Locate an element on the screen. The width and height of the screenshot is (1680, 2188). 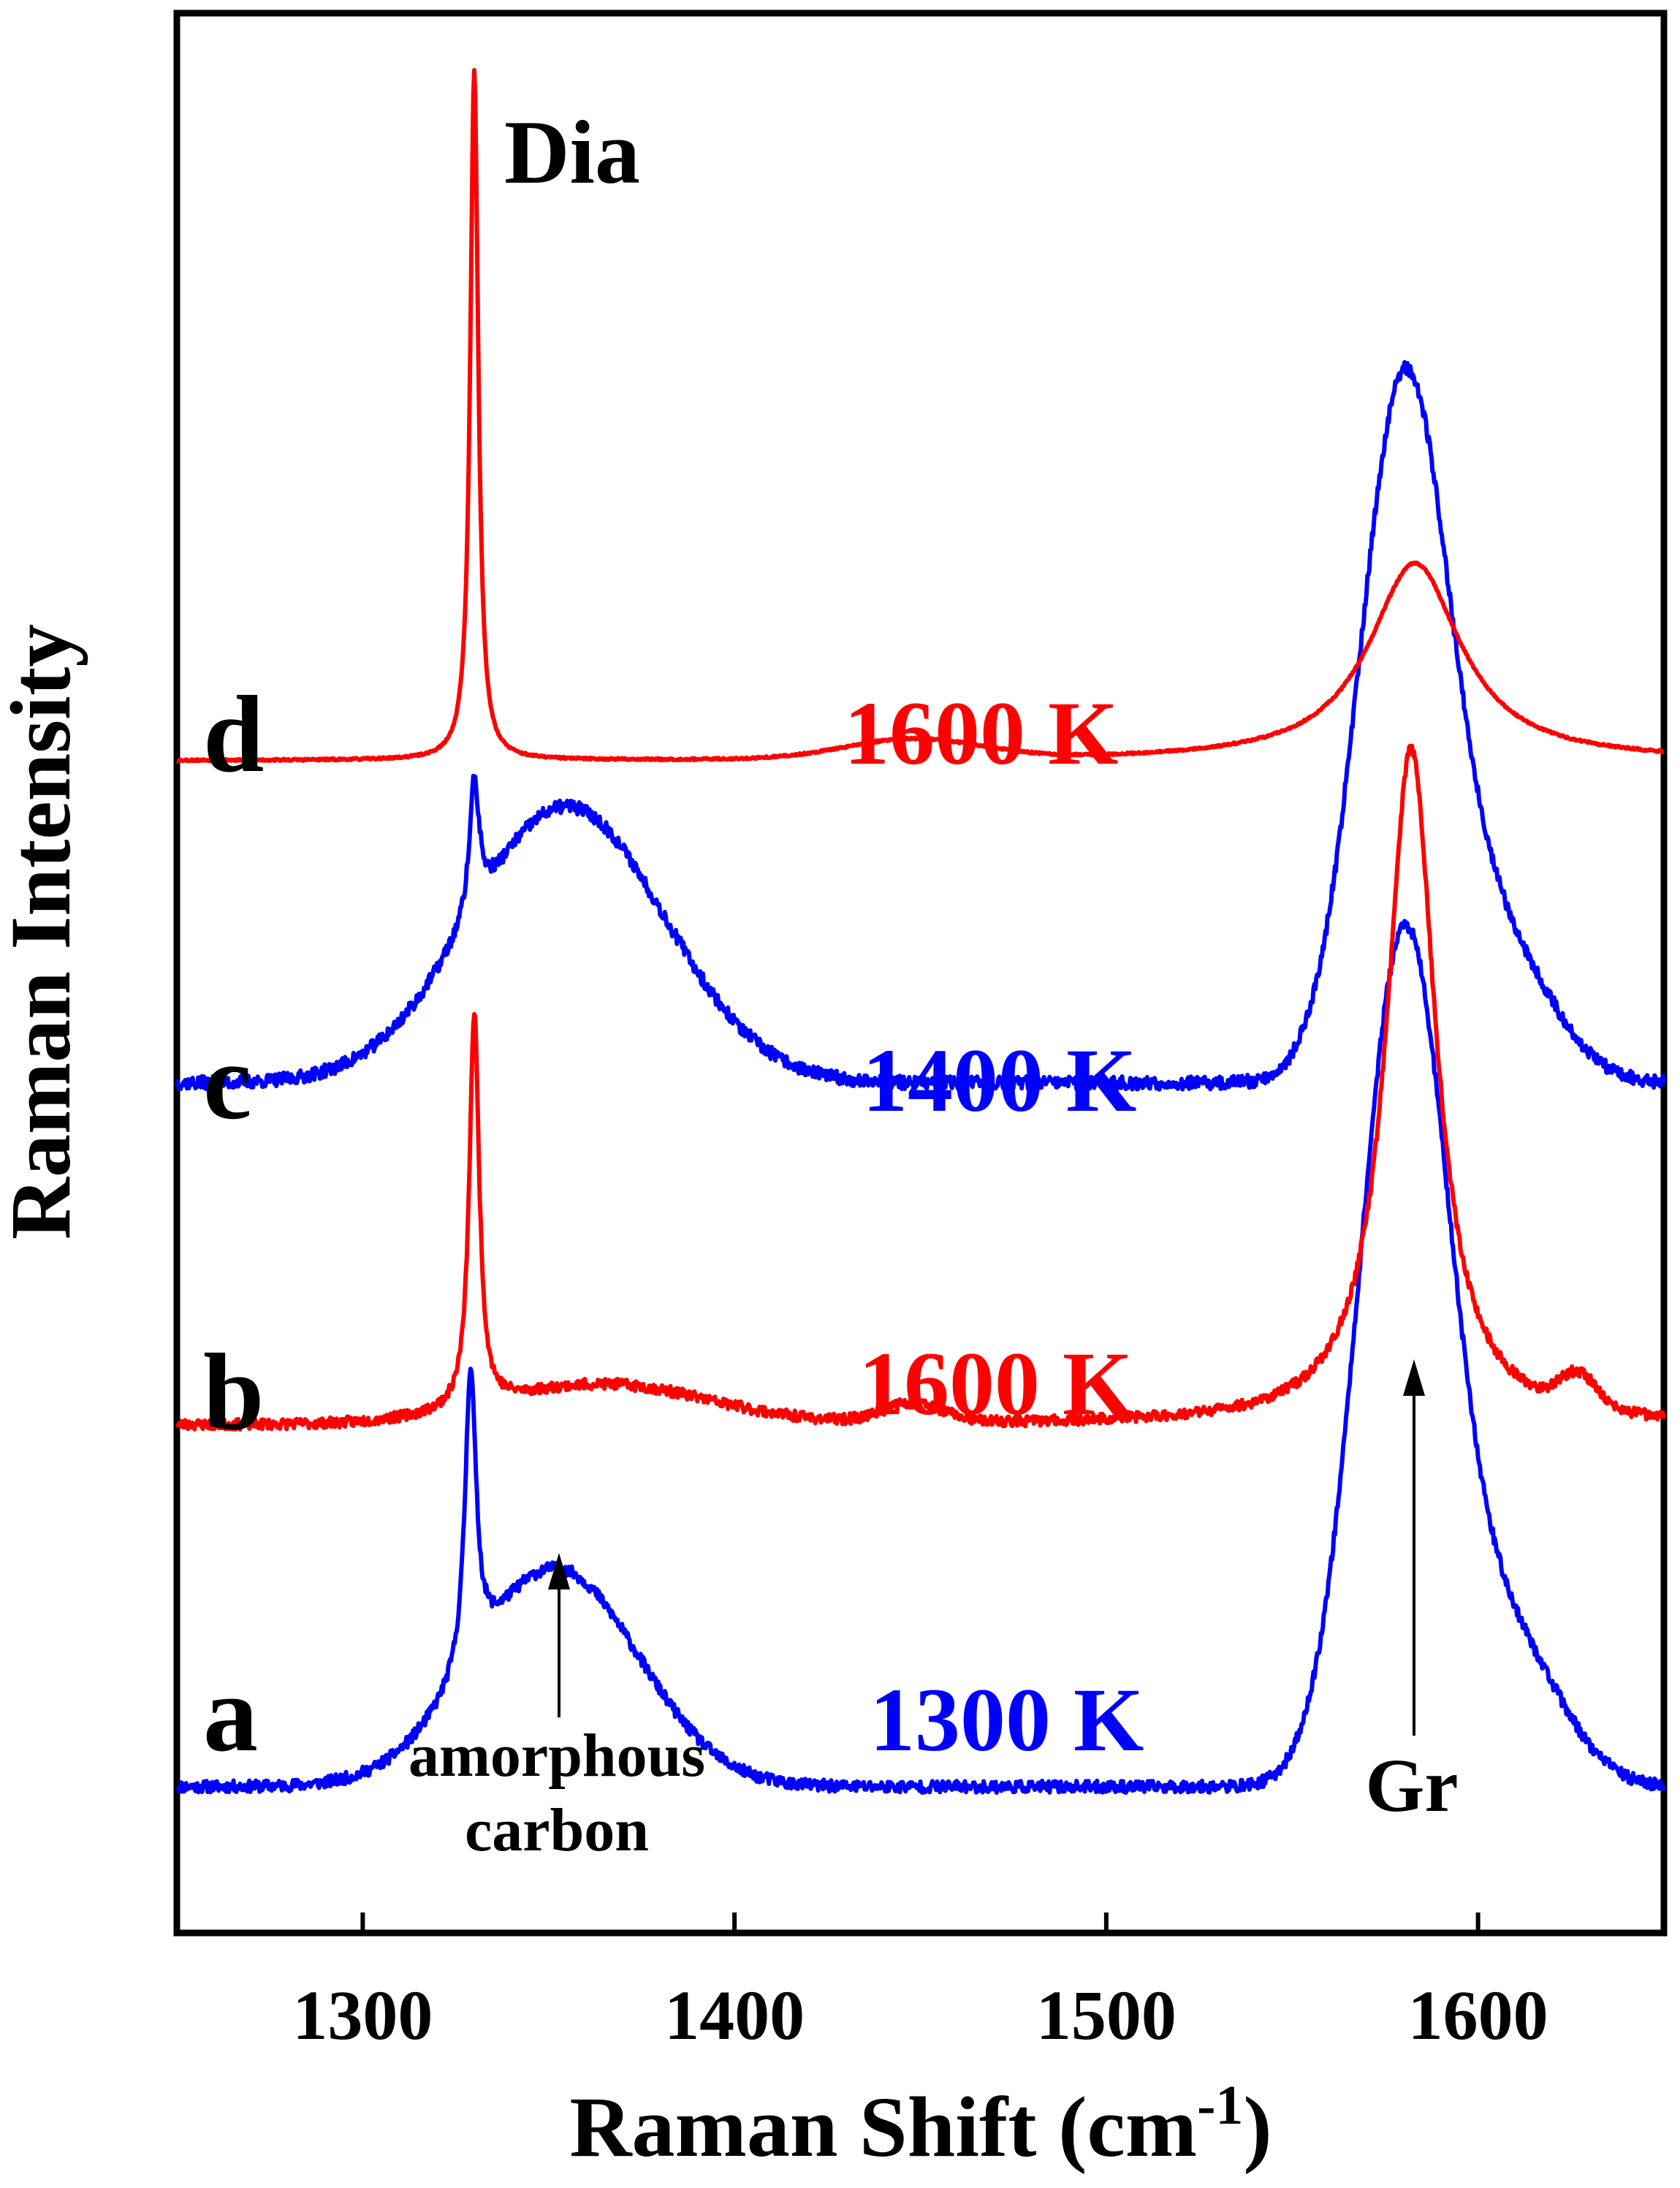
y-axis-title: Raman Intensity is located at coordinates (44, 931).